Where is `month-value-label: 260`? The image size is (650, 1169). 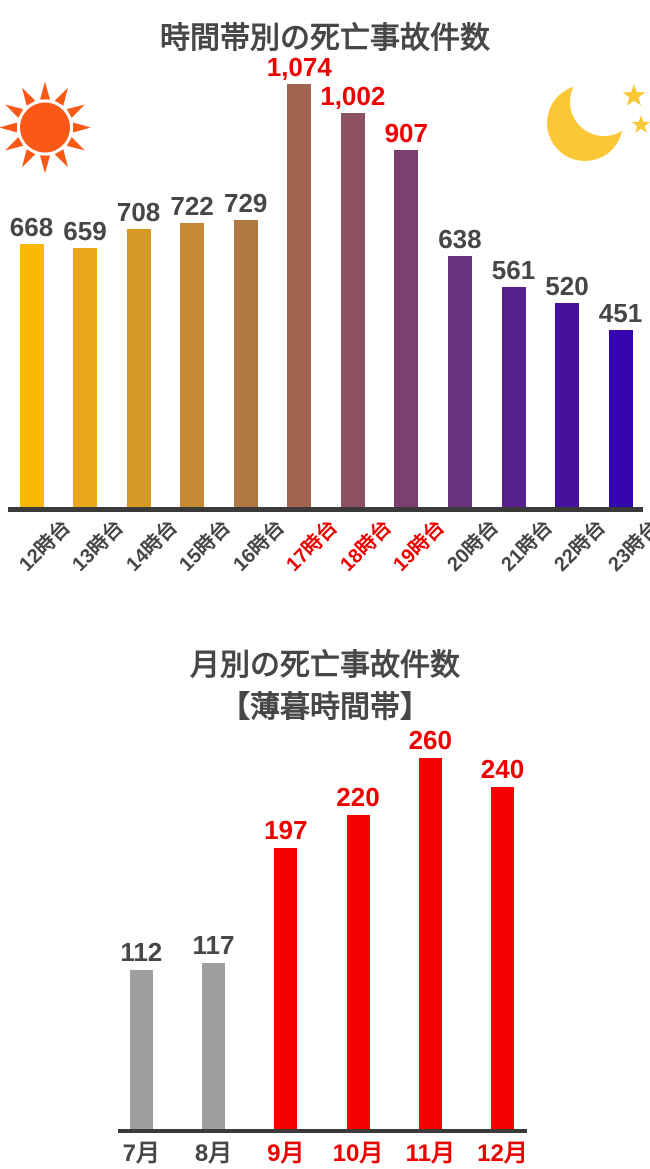
month-value-label: 260 is located at coordinates (430, 740).